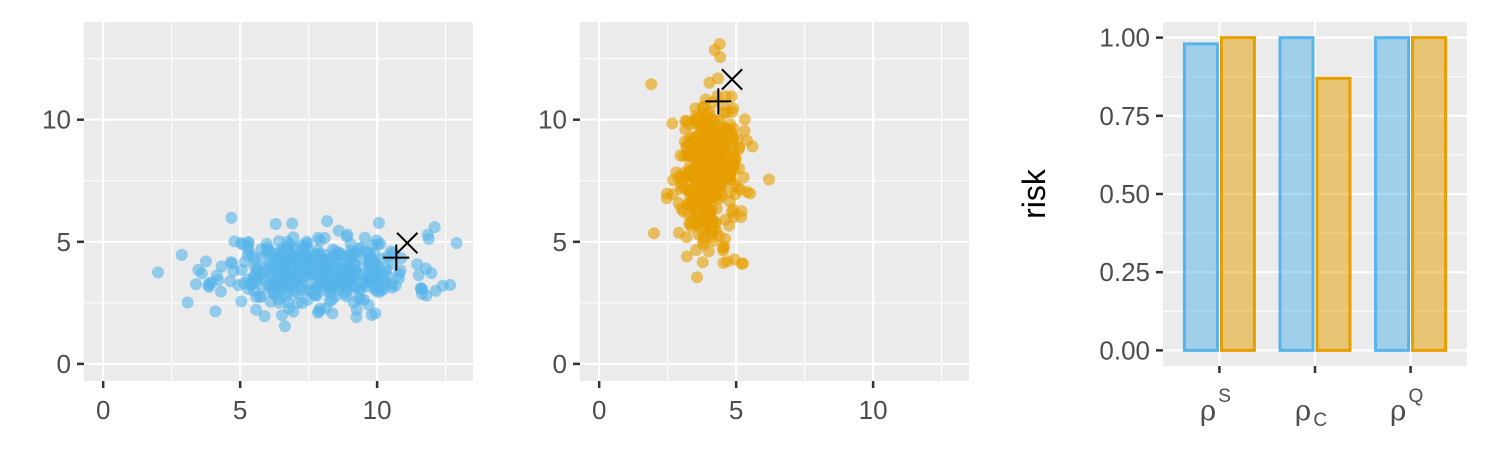 This screenshot has height=462, width=1490. Describe the element at coordinates (873, 410) in the screenshot. I see `x-tick-label: 10` at that location.